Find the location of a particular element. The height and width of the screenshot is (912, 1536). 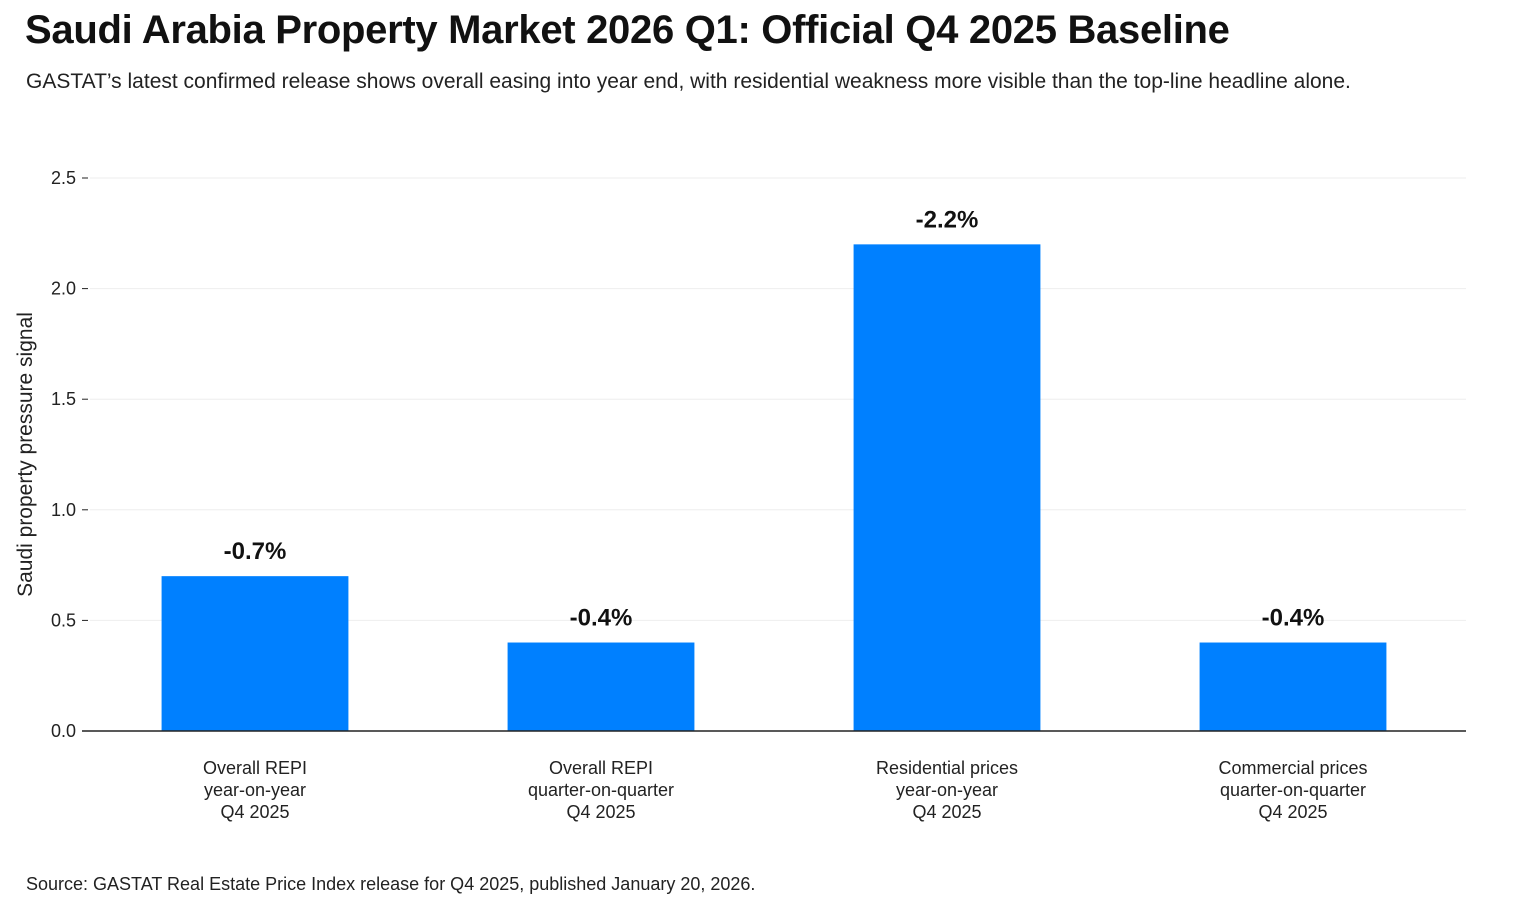

x-tick-label: Overall REPI year-on-year Q4 2025 is located at coordinates (255, 790).